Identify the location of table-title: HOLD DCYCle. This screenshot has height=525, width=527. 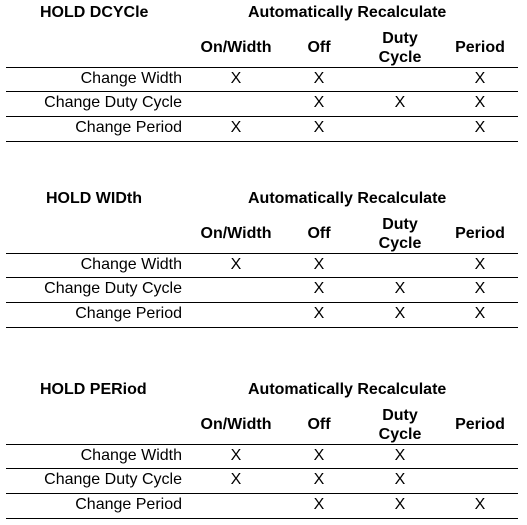
(94, 12).